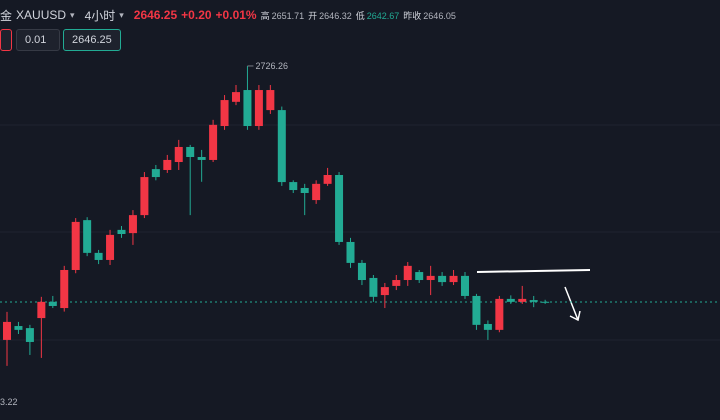 The width and height of the screenshot is (720, 420). I want to click on price: 2646.25, so click(155, 15).